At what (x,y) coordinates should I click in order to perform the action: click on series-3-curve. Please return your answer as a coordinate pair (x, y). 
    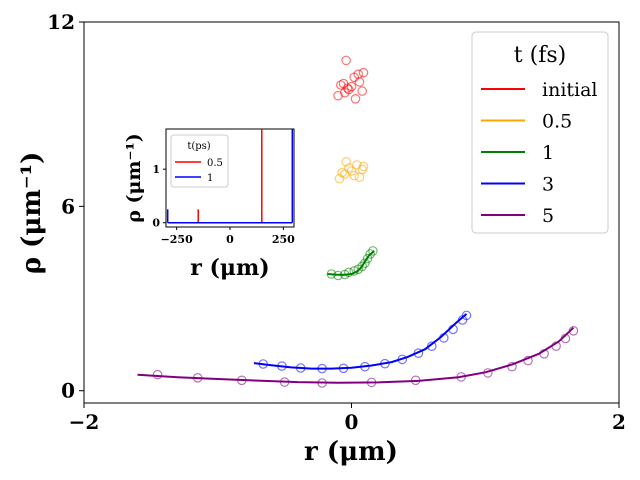
    Looking at the image, I should click on (360, 341).